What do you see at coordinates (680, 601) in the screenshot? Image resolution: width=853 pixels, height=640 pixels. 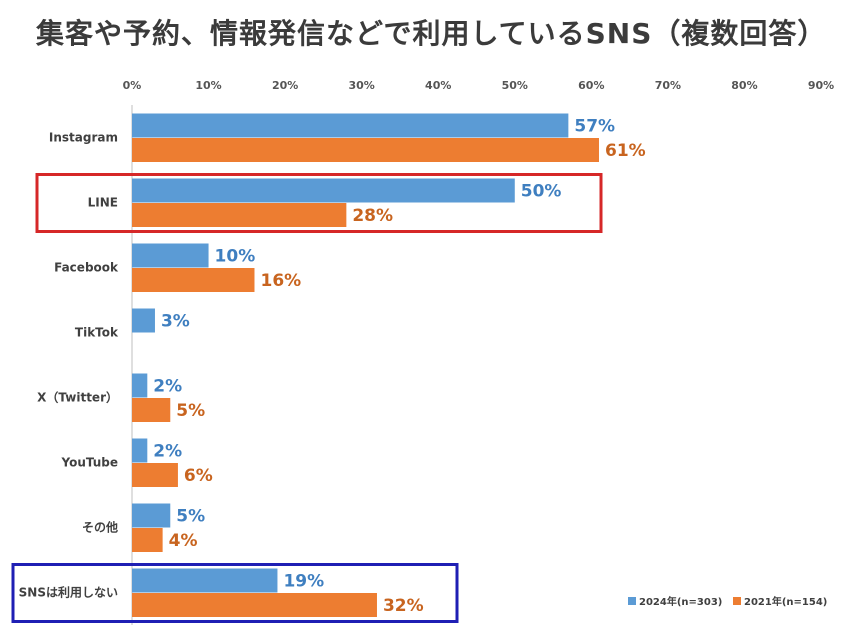 I see `legend-label: 2024年(n=303)` at bounding box center [680, 601].